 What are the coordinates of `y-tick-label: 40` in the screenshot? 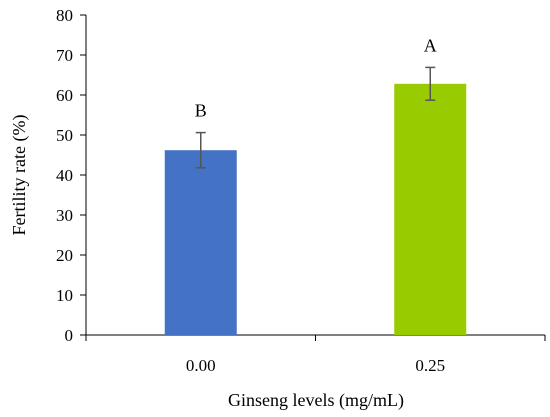 It's located at (64, 175).